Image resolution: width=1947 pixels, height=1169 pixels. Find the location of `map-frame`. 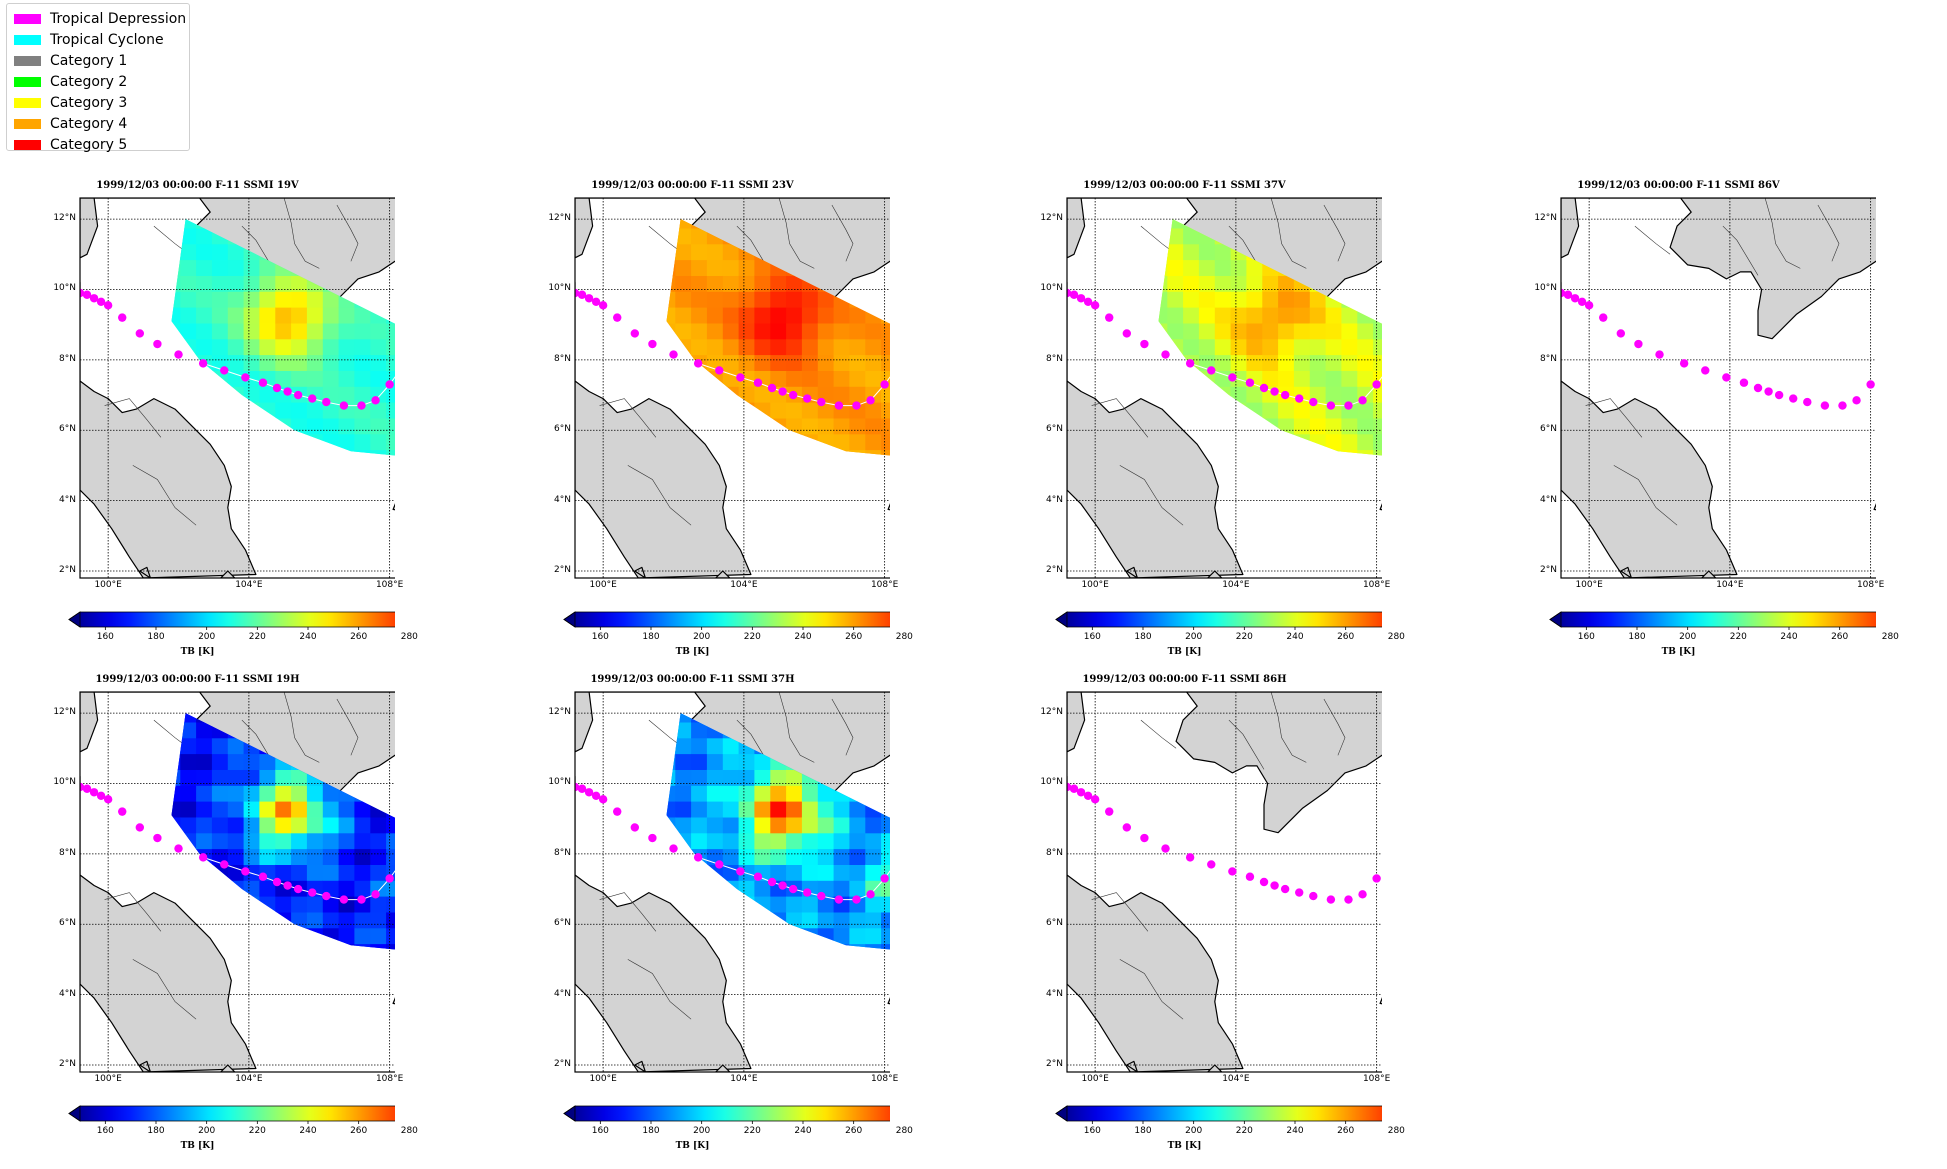

map-frame is located at coordinates (732, 388).